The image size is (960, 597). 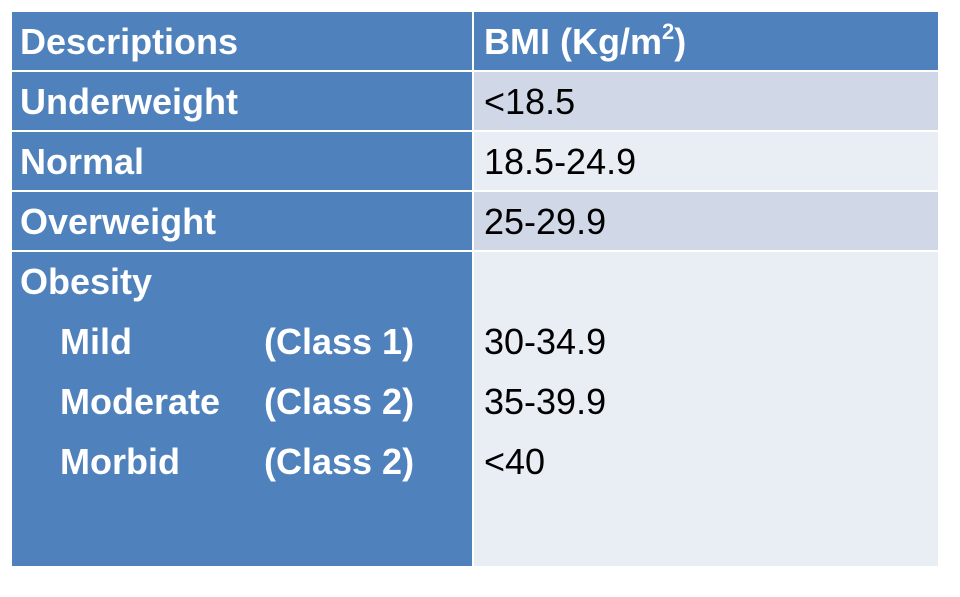 I want to click on description-normal: Normal, so click(x=243, y=161).